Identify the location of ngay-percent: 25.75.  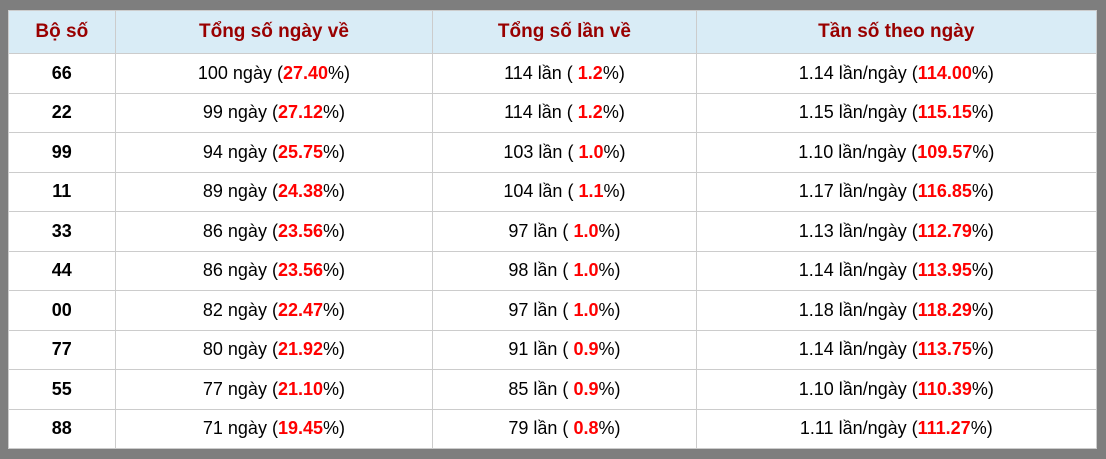
(300, 151).